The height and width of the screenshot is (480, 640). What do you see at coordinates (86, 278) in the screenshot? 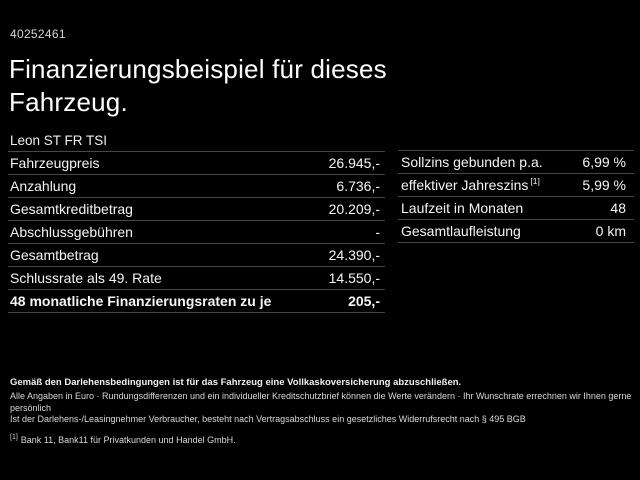
I see `row-label: Schlussrate als 49. Rate` at bounding box center [86, 278].